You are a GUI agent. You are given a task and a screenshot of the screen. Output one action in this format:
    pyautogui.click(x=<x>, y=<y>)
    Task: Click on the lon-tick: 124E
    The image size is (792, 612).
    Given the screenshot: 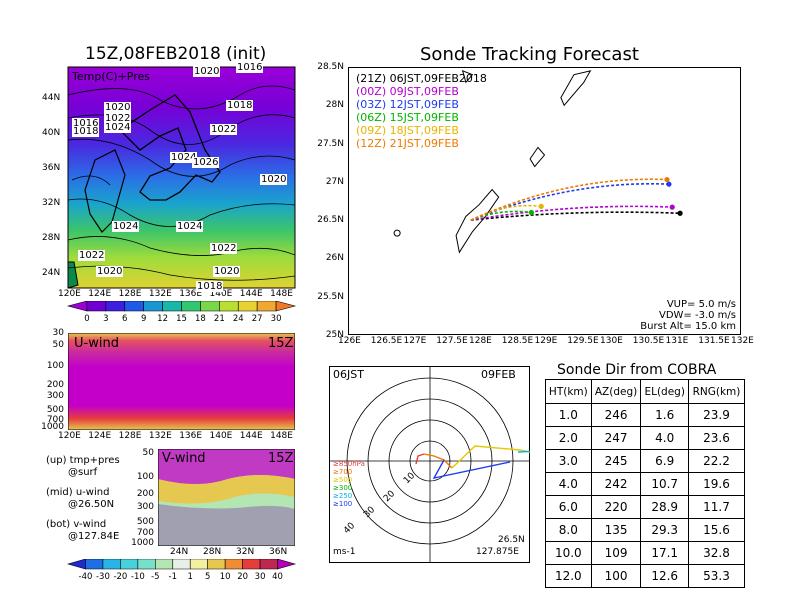 What is the action you would take?
    pyautogui.click(x=100, y=294)
    